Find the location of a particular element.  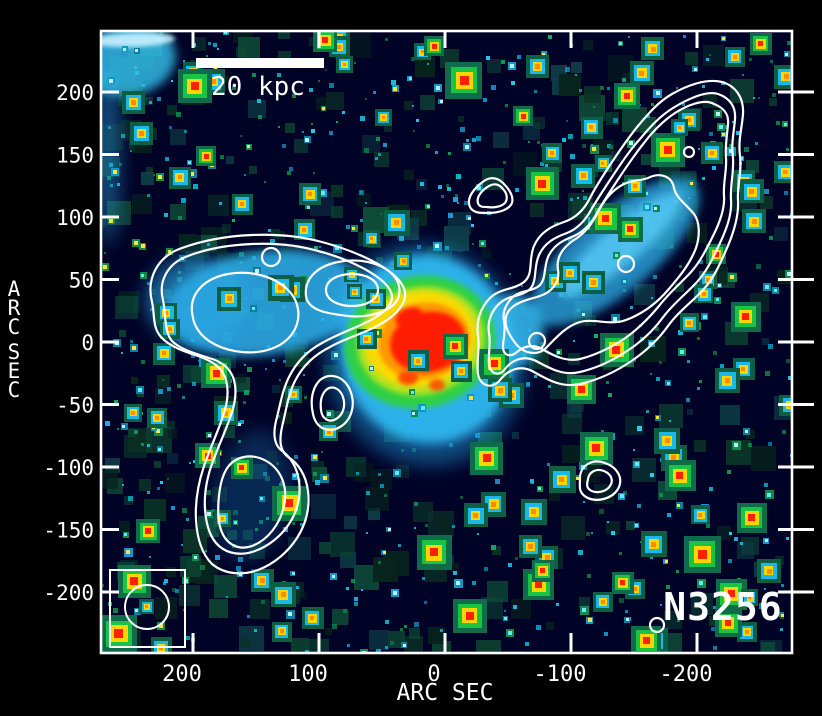

hi-contour-west-mid is located at coordinates (612, 233).